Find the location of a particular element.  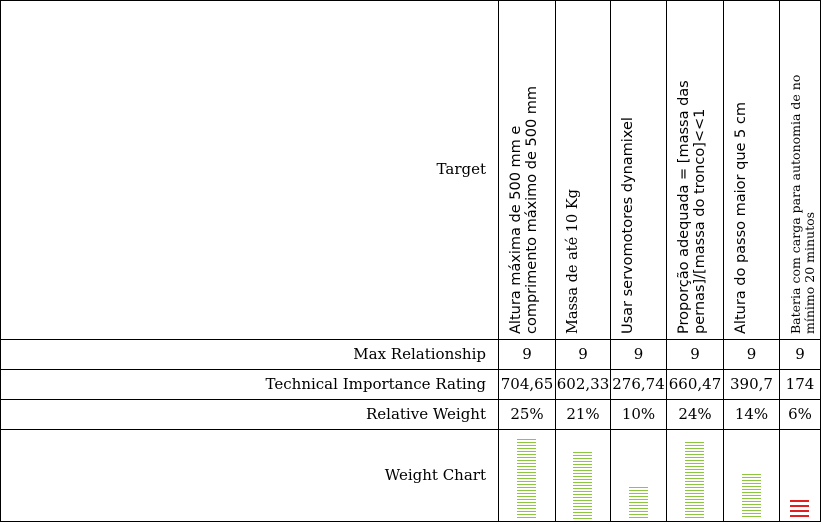

weight-chart-label: Weight Chart is located at coordinates (435, 475).